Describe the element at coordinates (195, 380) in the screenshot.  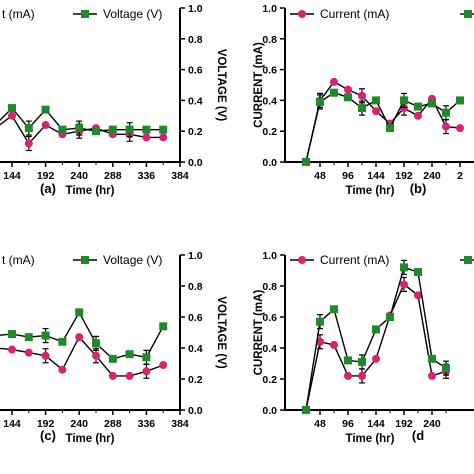
I see `y-tick-label: 0.2` at that location.